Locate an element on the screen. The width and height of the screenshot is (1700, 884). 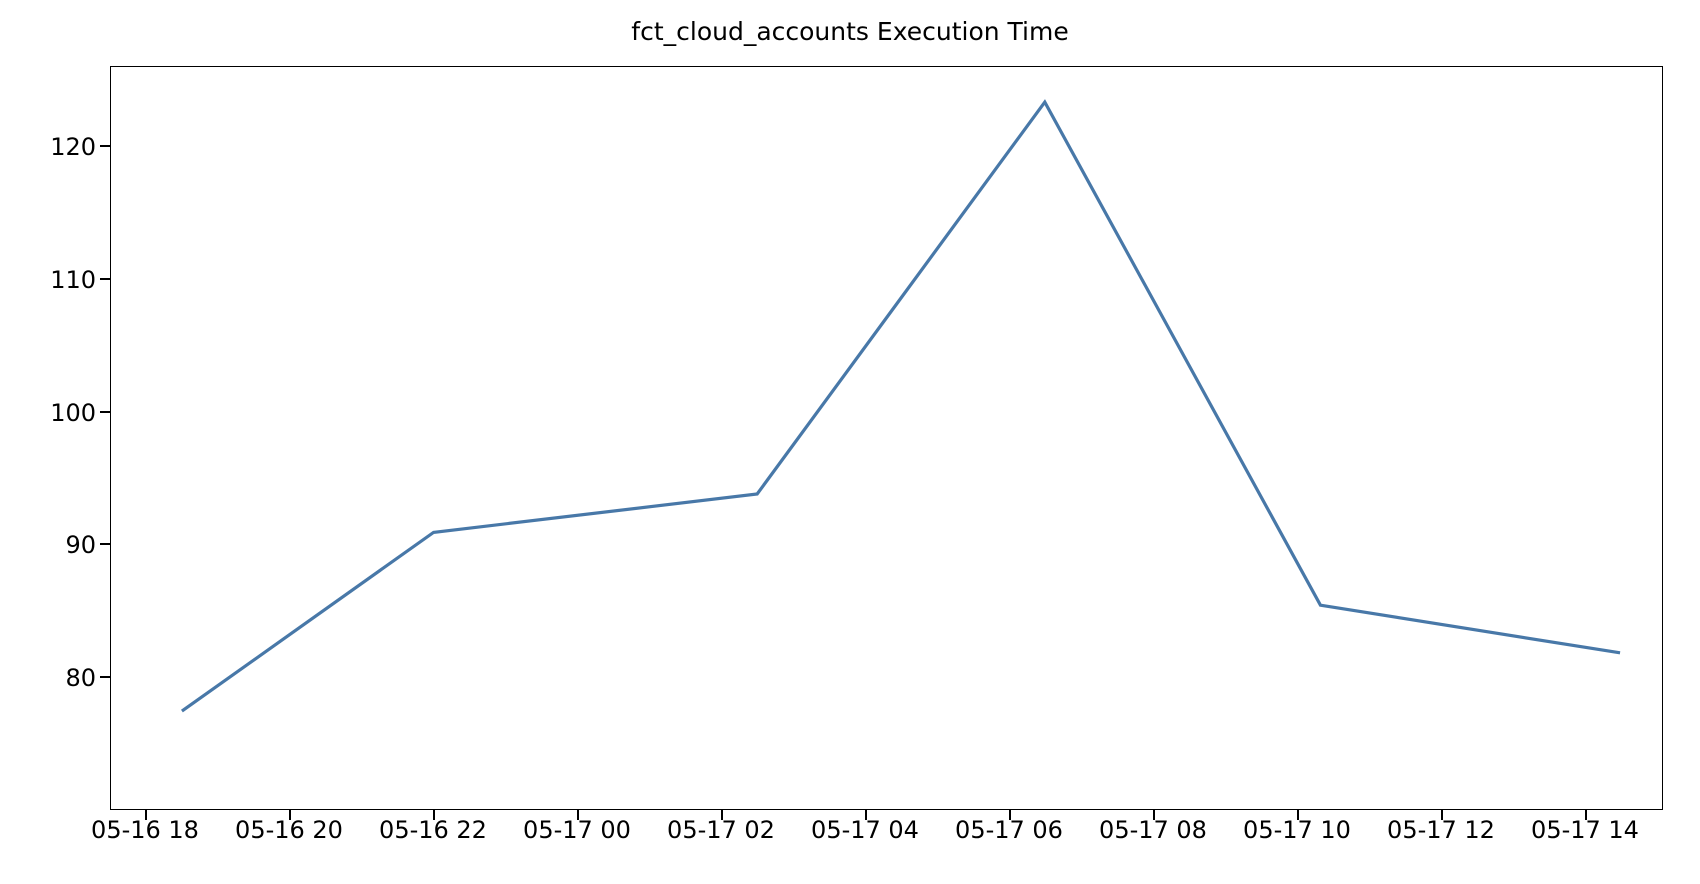
x-tick-label-9: 05-17 12 is located at coordinates (1441, 830).